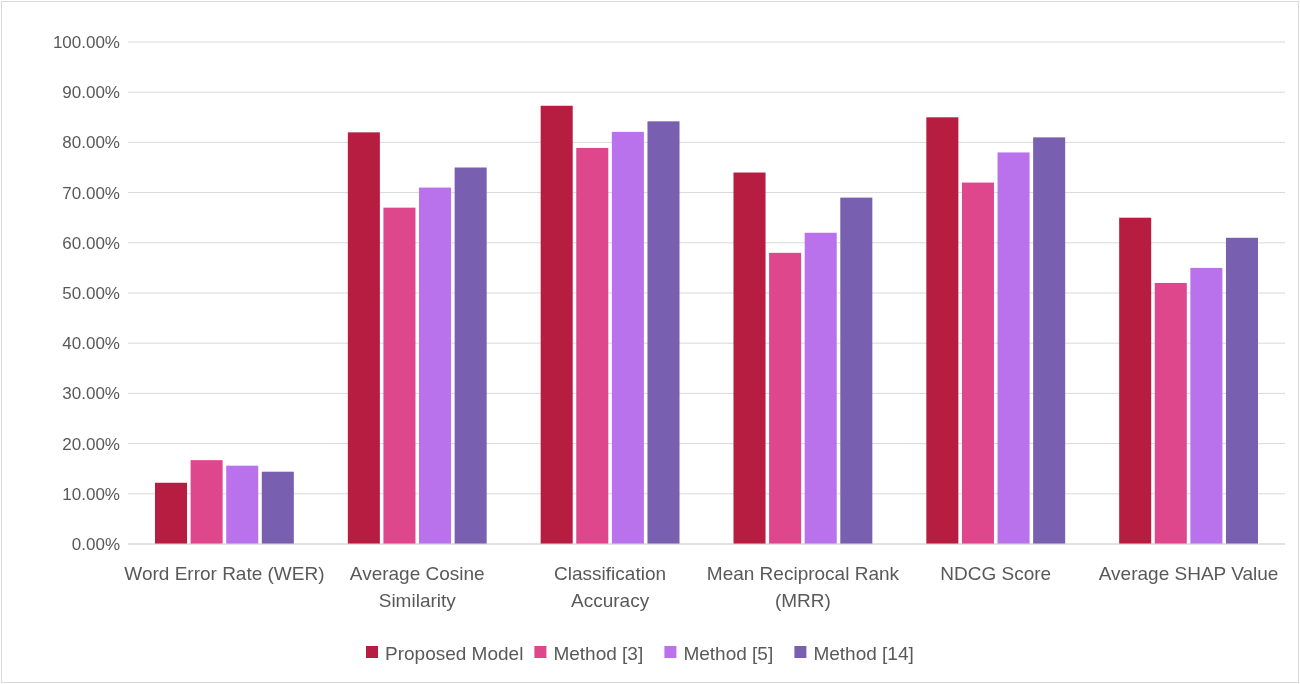  I want to click on y-tick-label: 90.00%, so click(91, 93).